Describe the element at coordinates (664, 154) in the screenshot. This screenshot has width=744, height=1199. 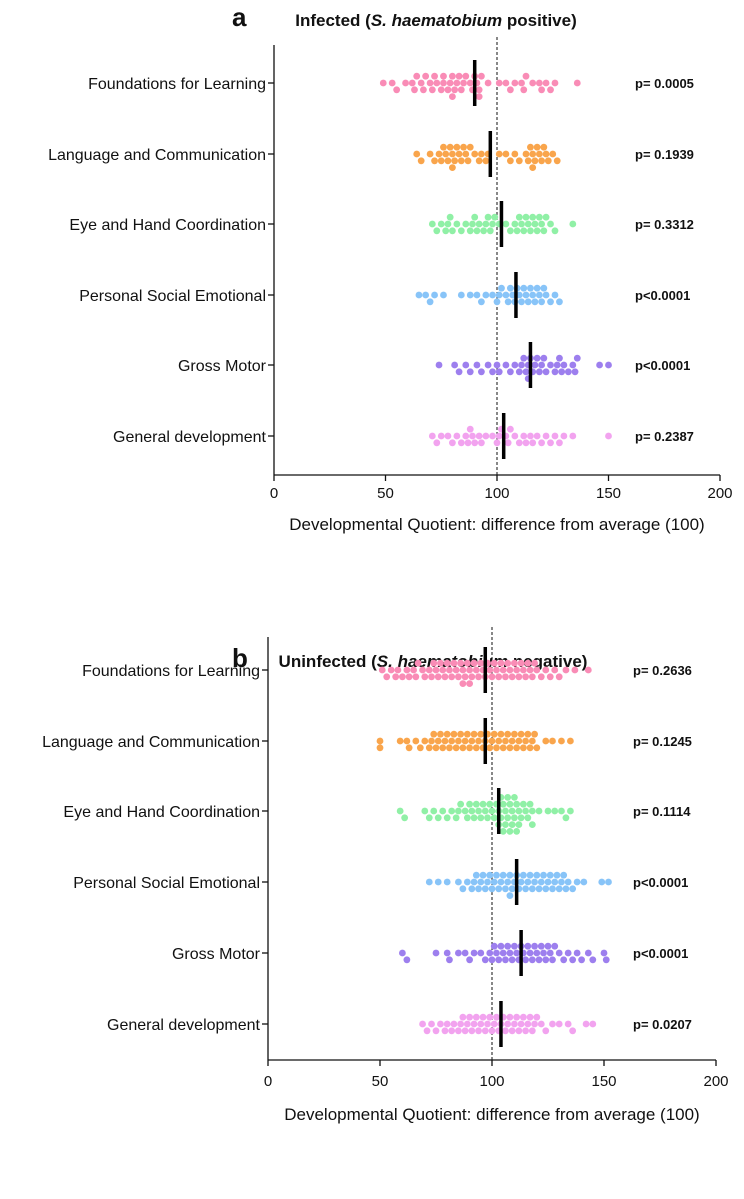
I see `p-value-label: p= 0.1939` at that location.